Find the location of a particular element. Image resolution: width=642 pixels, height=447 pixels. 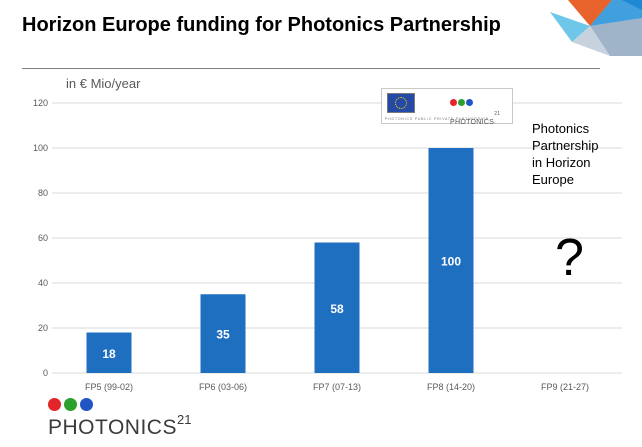

corner-decoration is located at coordinates (596, 28).